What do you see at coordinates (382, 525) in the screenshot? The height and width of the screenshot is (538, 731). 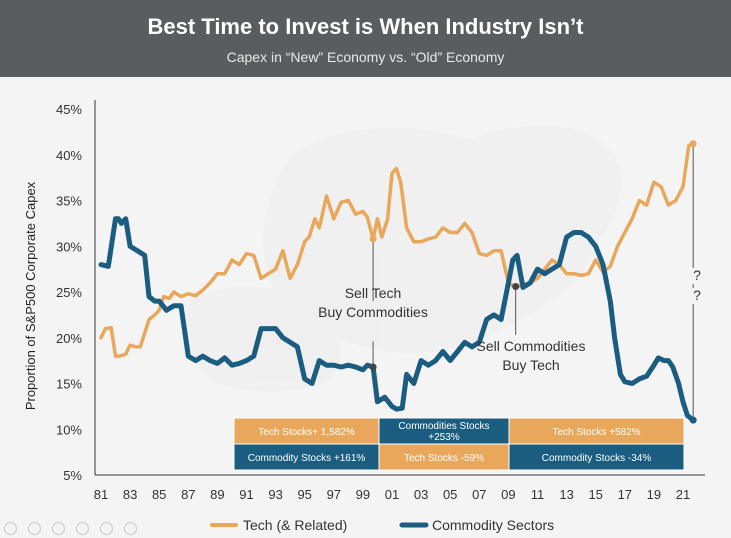 I see `legend: Tech (& Related) Commodity Sectors` at bounding box center [382, 525].